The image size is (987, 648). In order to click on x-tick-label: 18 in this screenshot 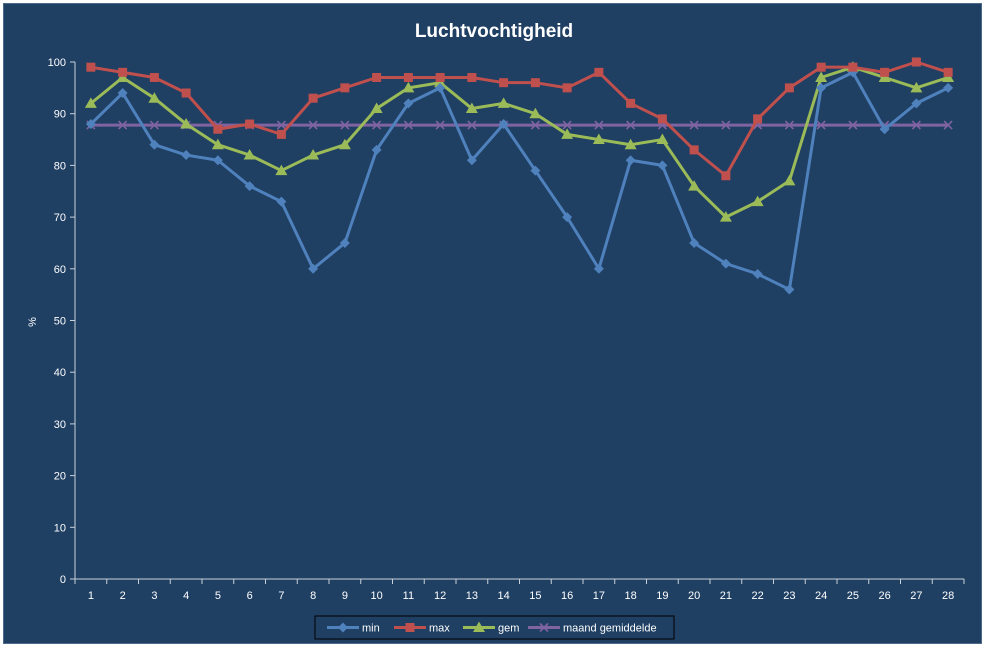, I will do `click(631, 596)`.